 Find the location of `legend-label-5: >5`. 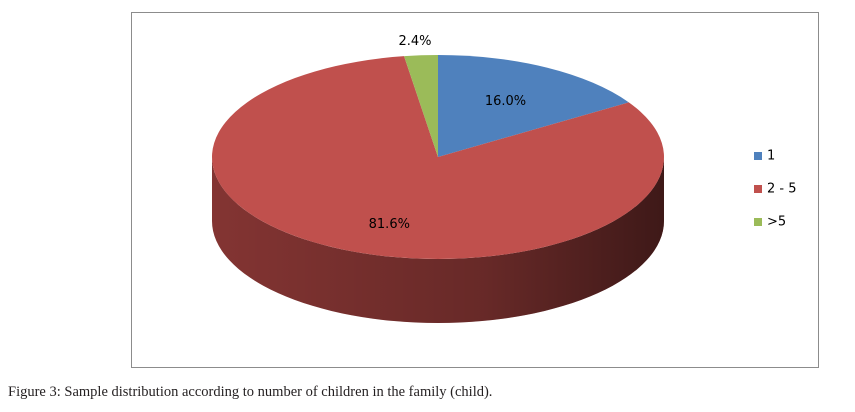

legend-label-5: >5 is located at coordinates (776, 222).